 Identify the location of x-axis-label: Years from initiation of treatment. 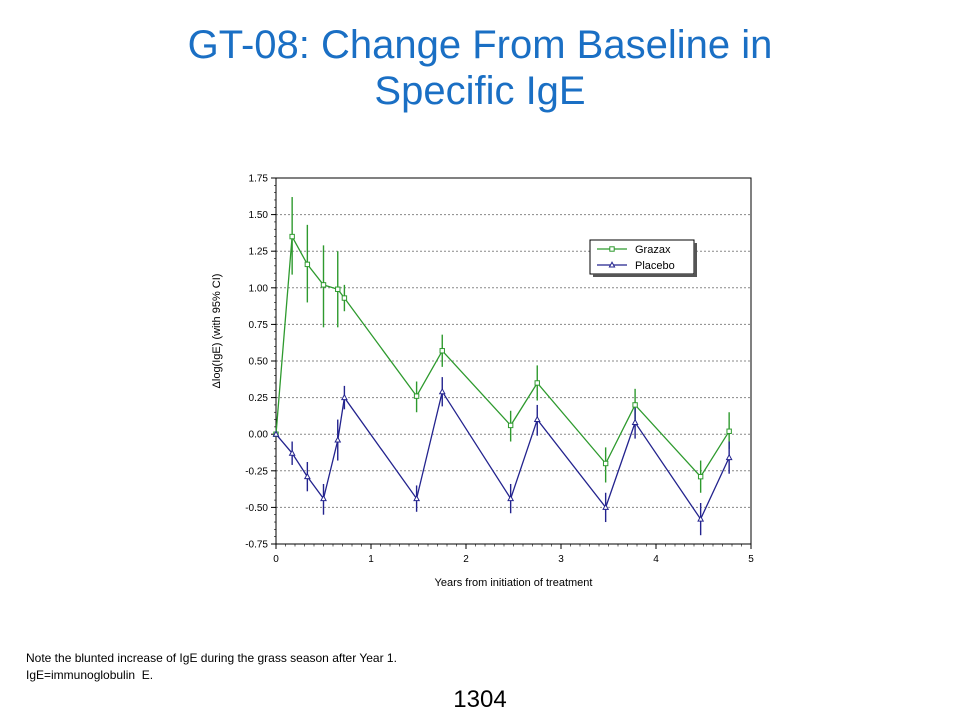
(514, 583).